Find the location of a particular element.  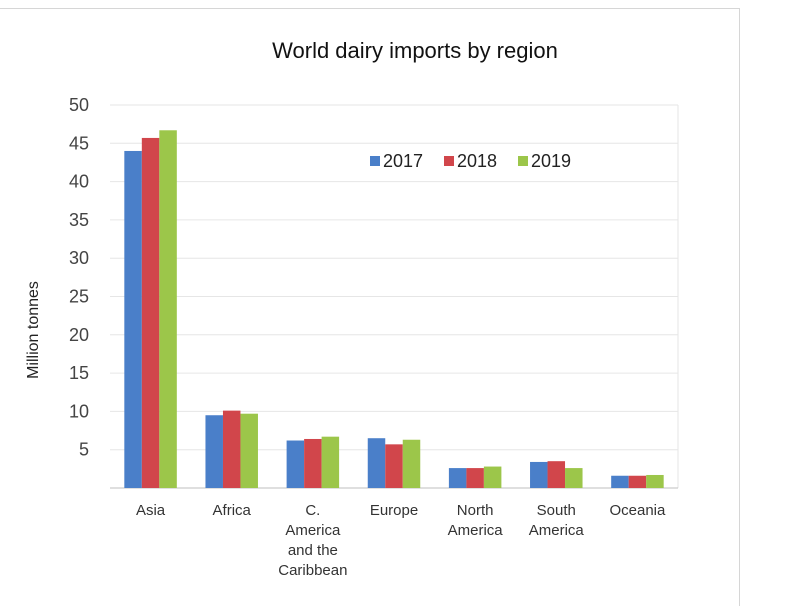

y-tick-label: 45 is located at coordinates (79, 143).